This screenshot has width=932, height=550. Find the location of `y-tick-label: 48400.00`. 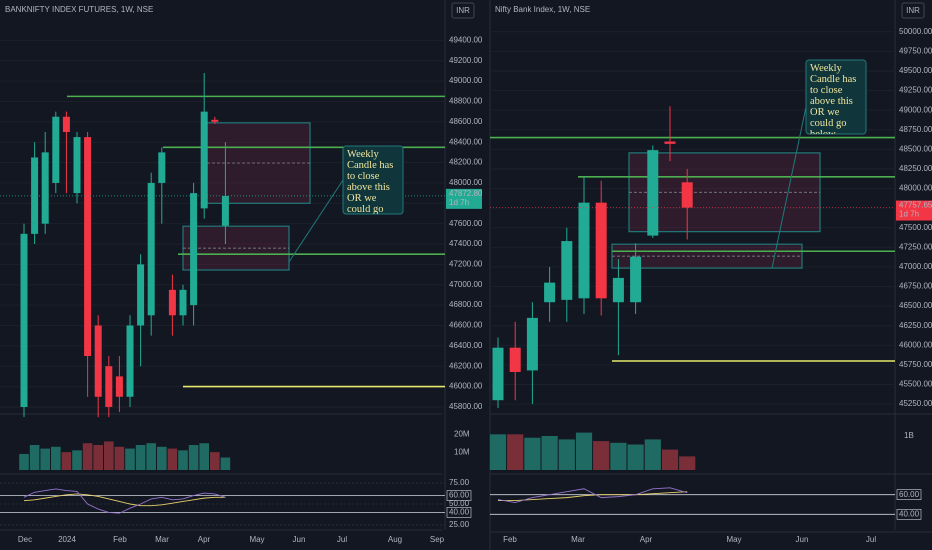

y-tick-label: 48400.00 is located at coordinates (466, 141).